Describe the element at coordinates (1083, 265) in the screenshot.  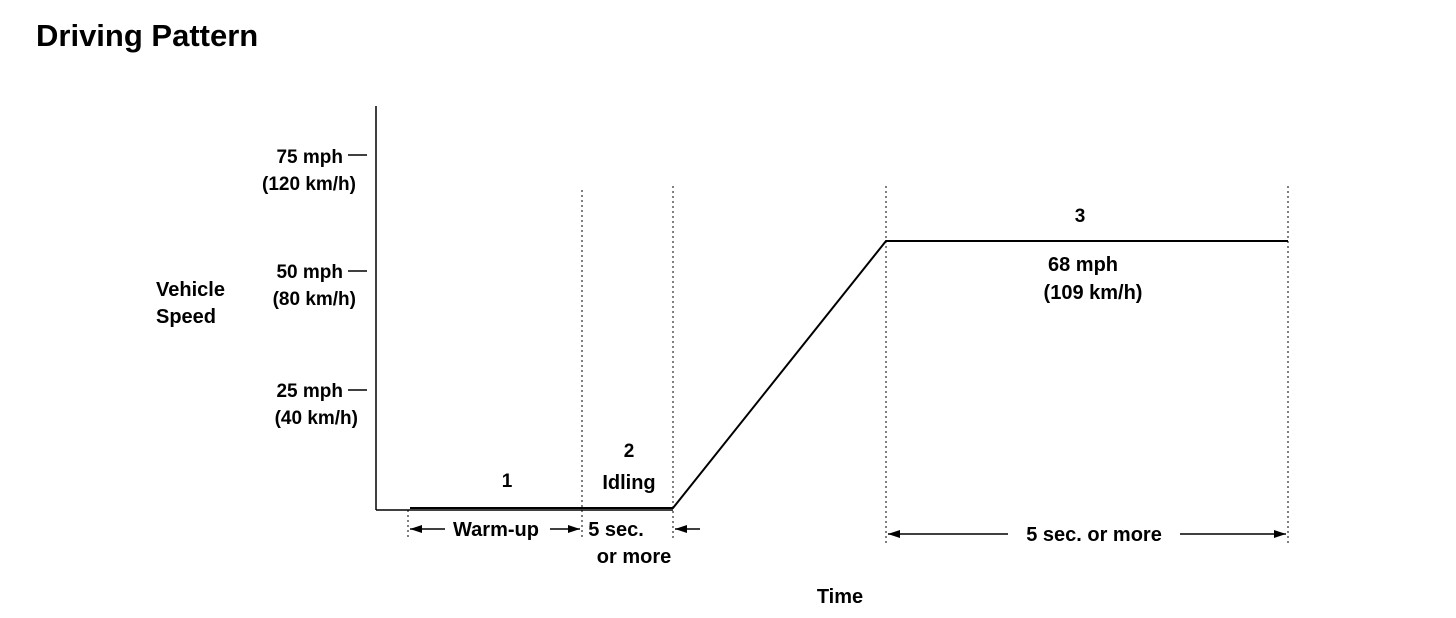
I see `phase-3-speed: 68 mph` at that location.